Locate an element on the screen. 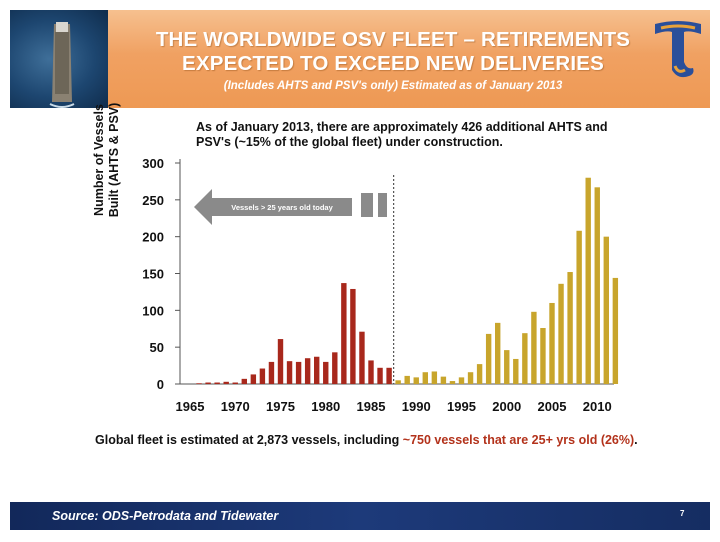 This screenshot has height=542, width=720. ship-photo-icon is located at coordinates (59, 59).